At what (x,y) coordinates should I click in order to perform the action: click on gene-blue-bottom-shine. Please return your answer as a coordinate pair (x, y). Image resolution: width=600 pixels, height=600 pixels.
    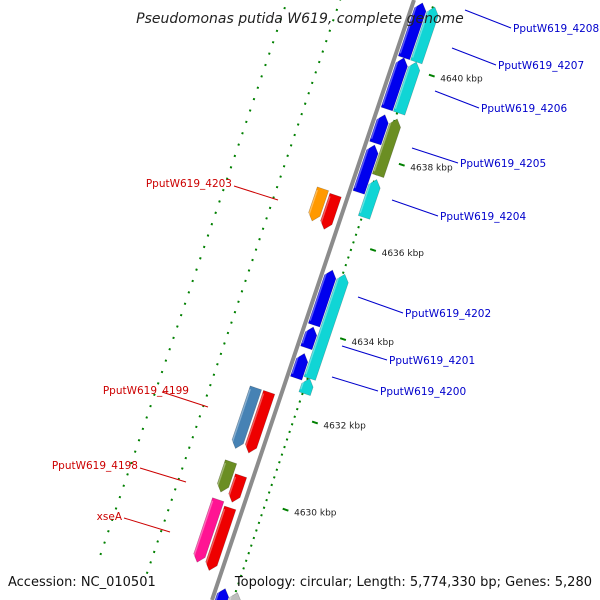
    Looking at the image, I should click on (218, 594).